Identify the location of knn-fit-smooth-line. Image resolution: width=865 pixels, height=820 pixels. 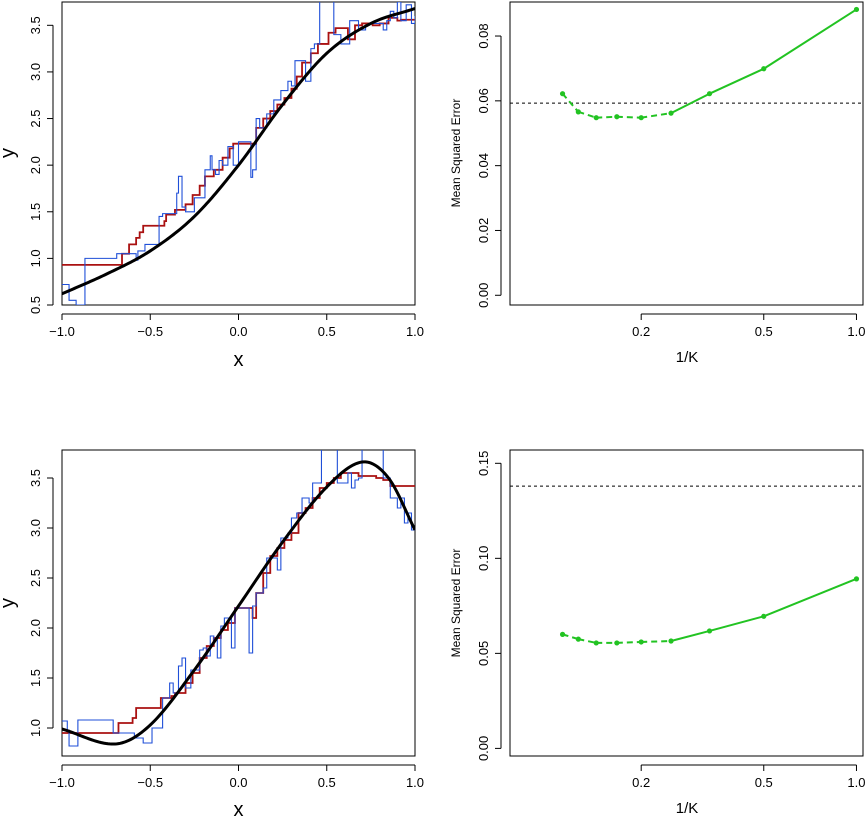
(238, 603).